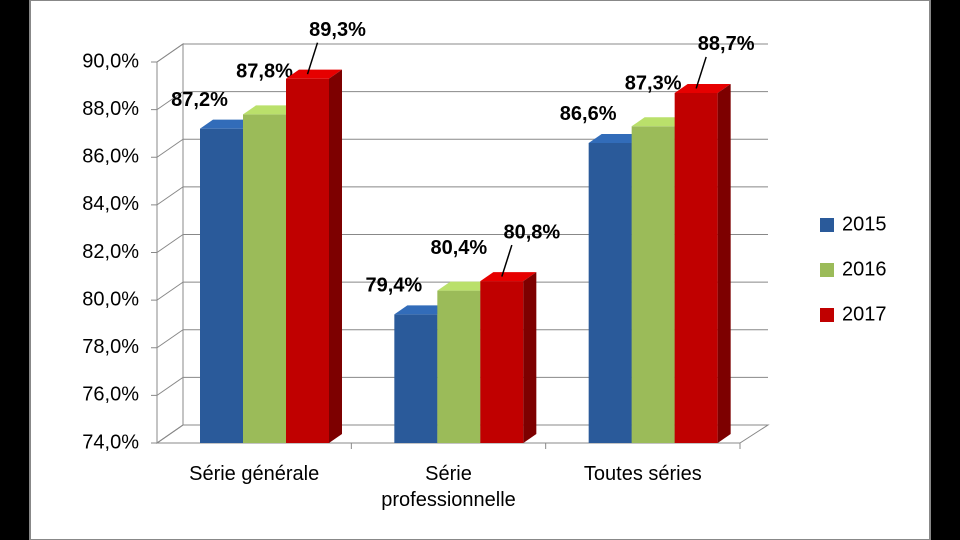 Image resolution: width=960 pixels, height=540 pixels. What do you see at coordinates (110, 299) in the screenshot?
I see `y-tick-label: 80,0%` at bounding box center [110, 299].